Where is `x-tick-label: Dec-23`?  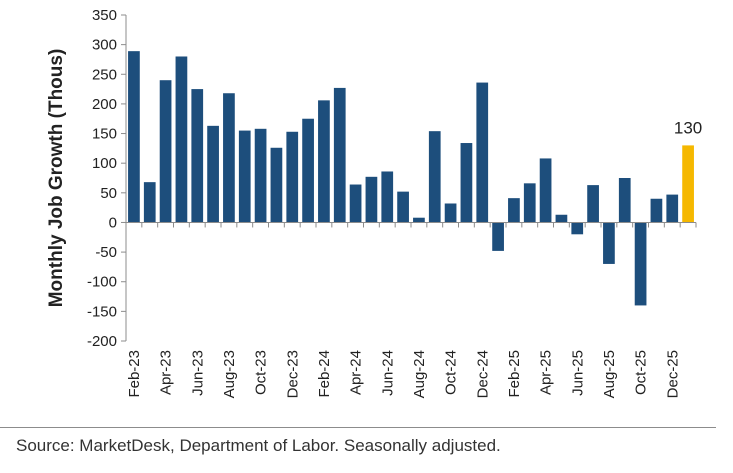 x-tick-label: Dec-23 is located at coordinates (292, 374).